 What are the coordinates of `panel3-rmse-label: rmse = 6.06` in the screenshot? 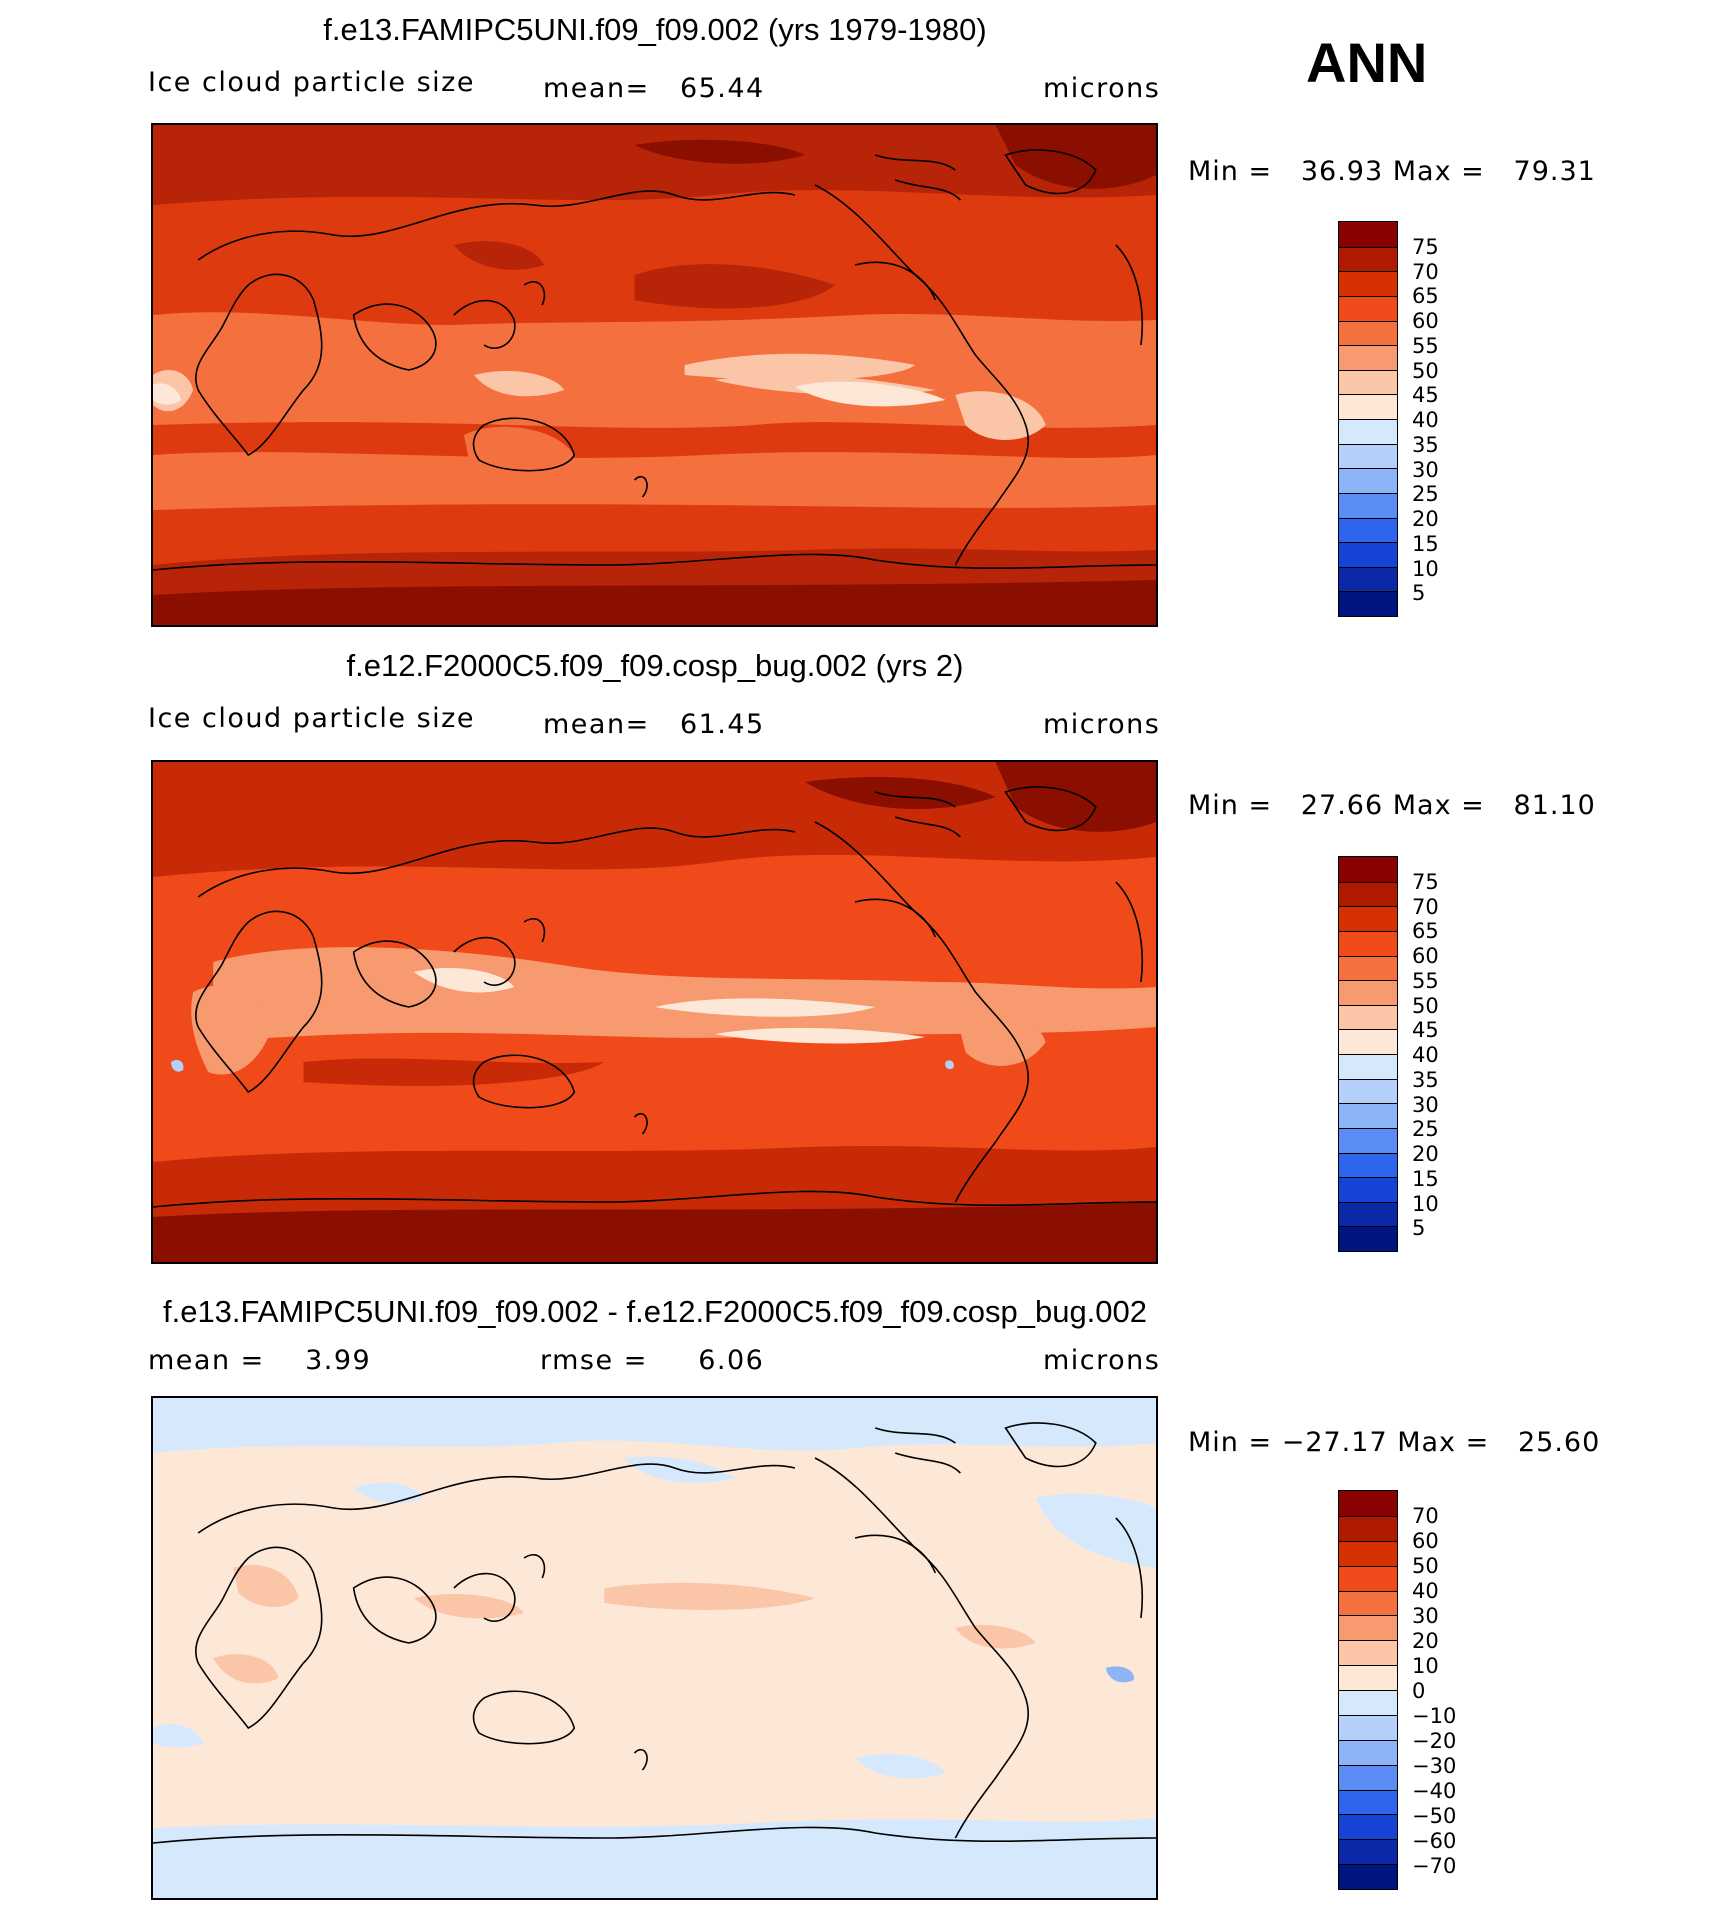 It's located at (652, 1360).